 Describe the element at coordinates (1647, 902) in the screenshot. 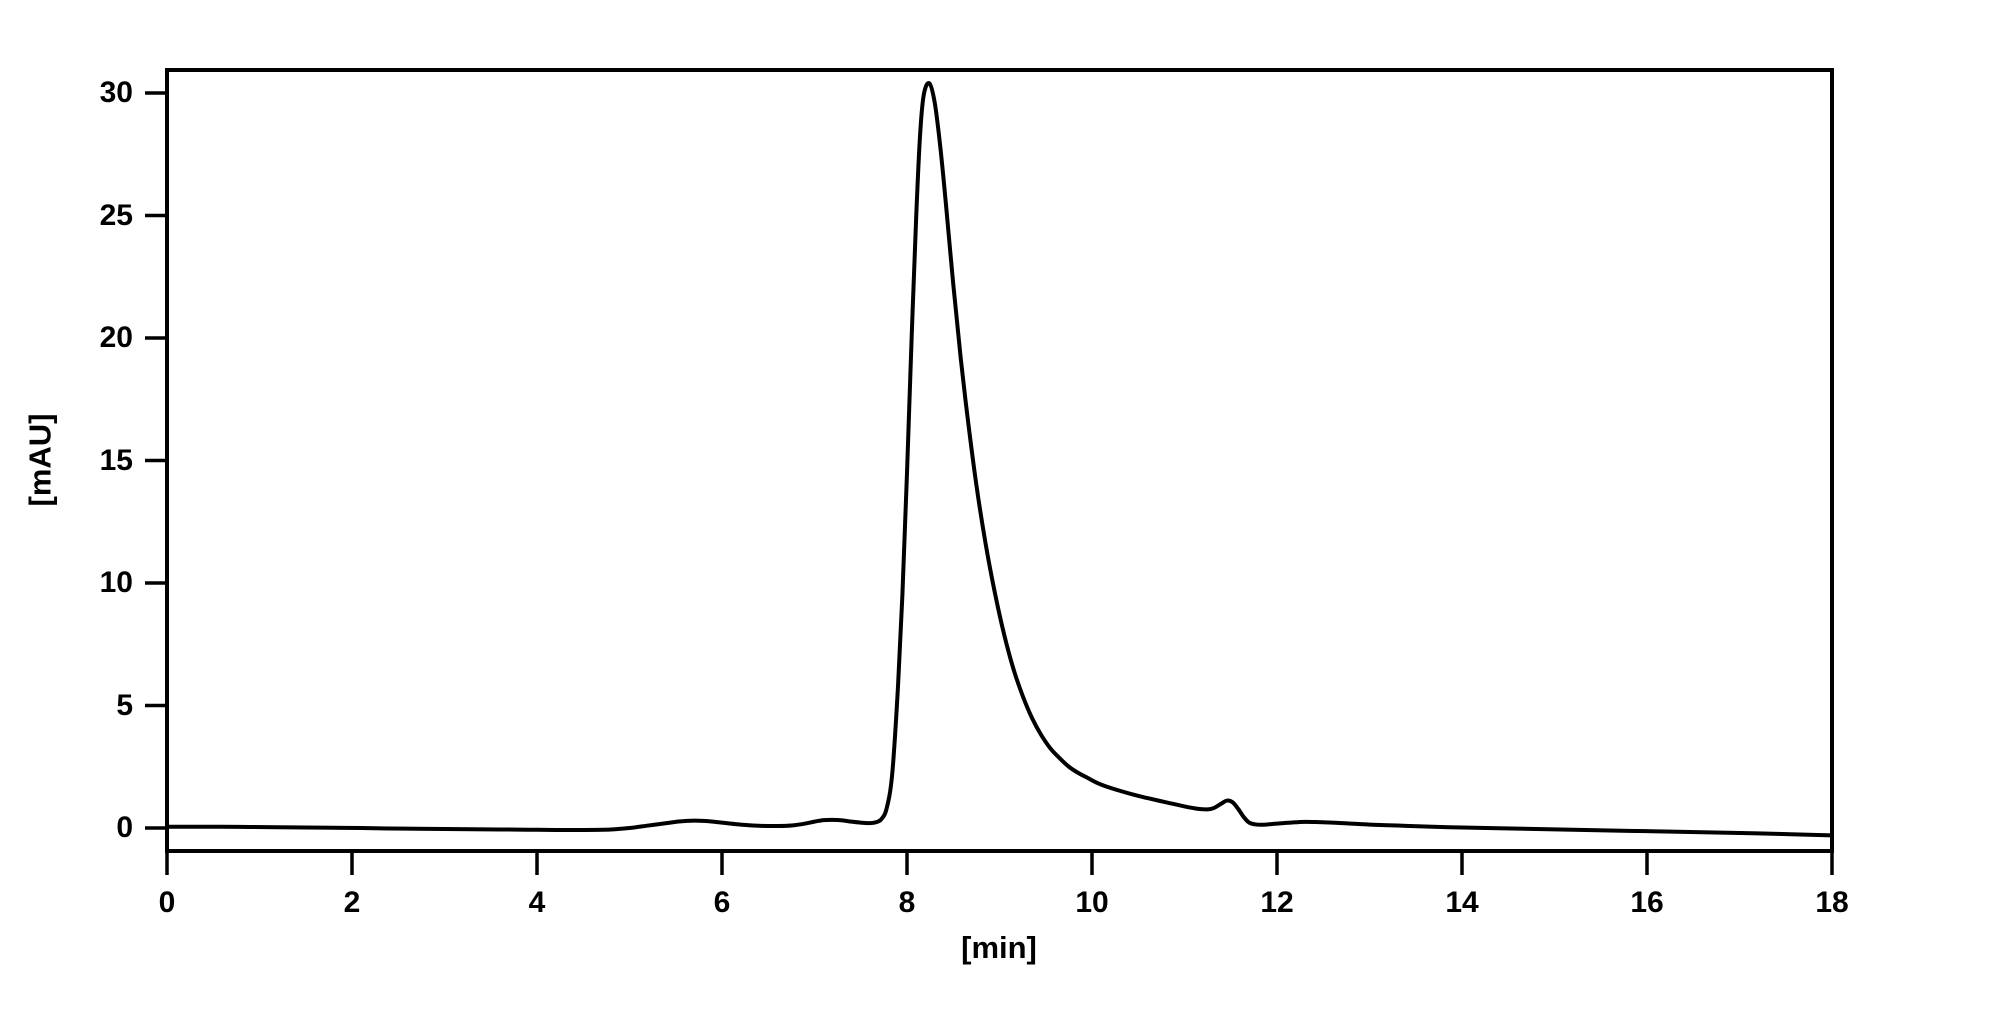

I see `x-tick-label: 16` at that location.